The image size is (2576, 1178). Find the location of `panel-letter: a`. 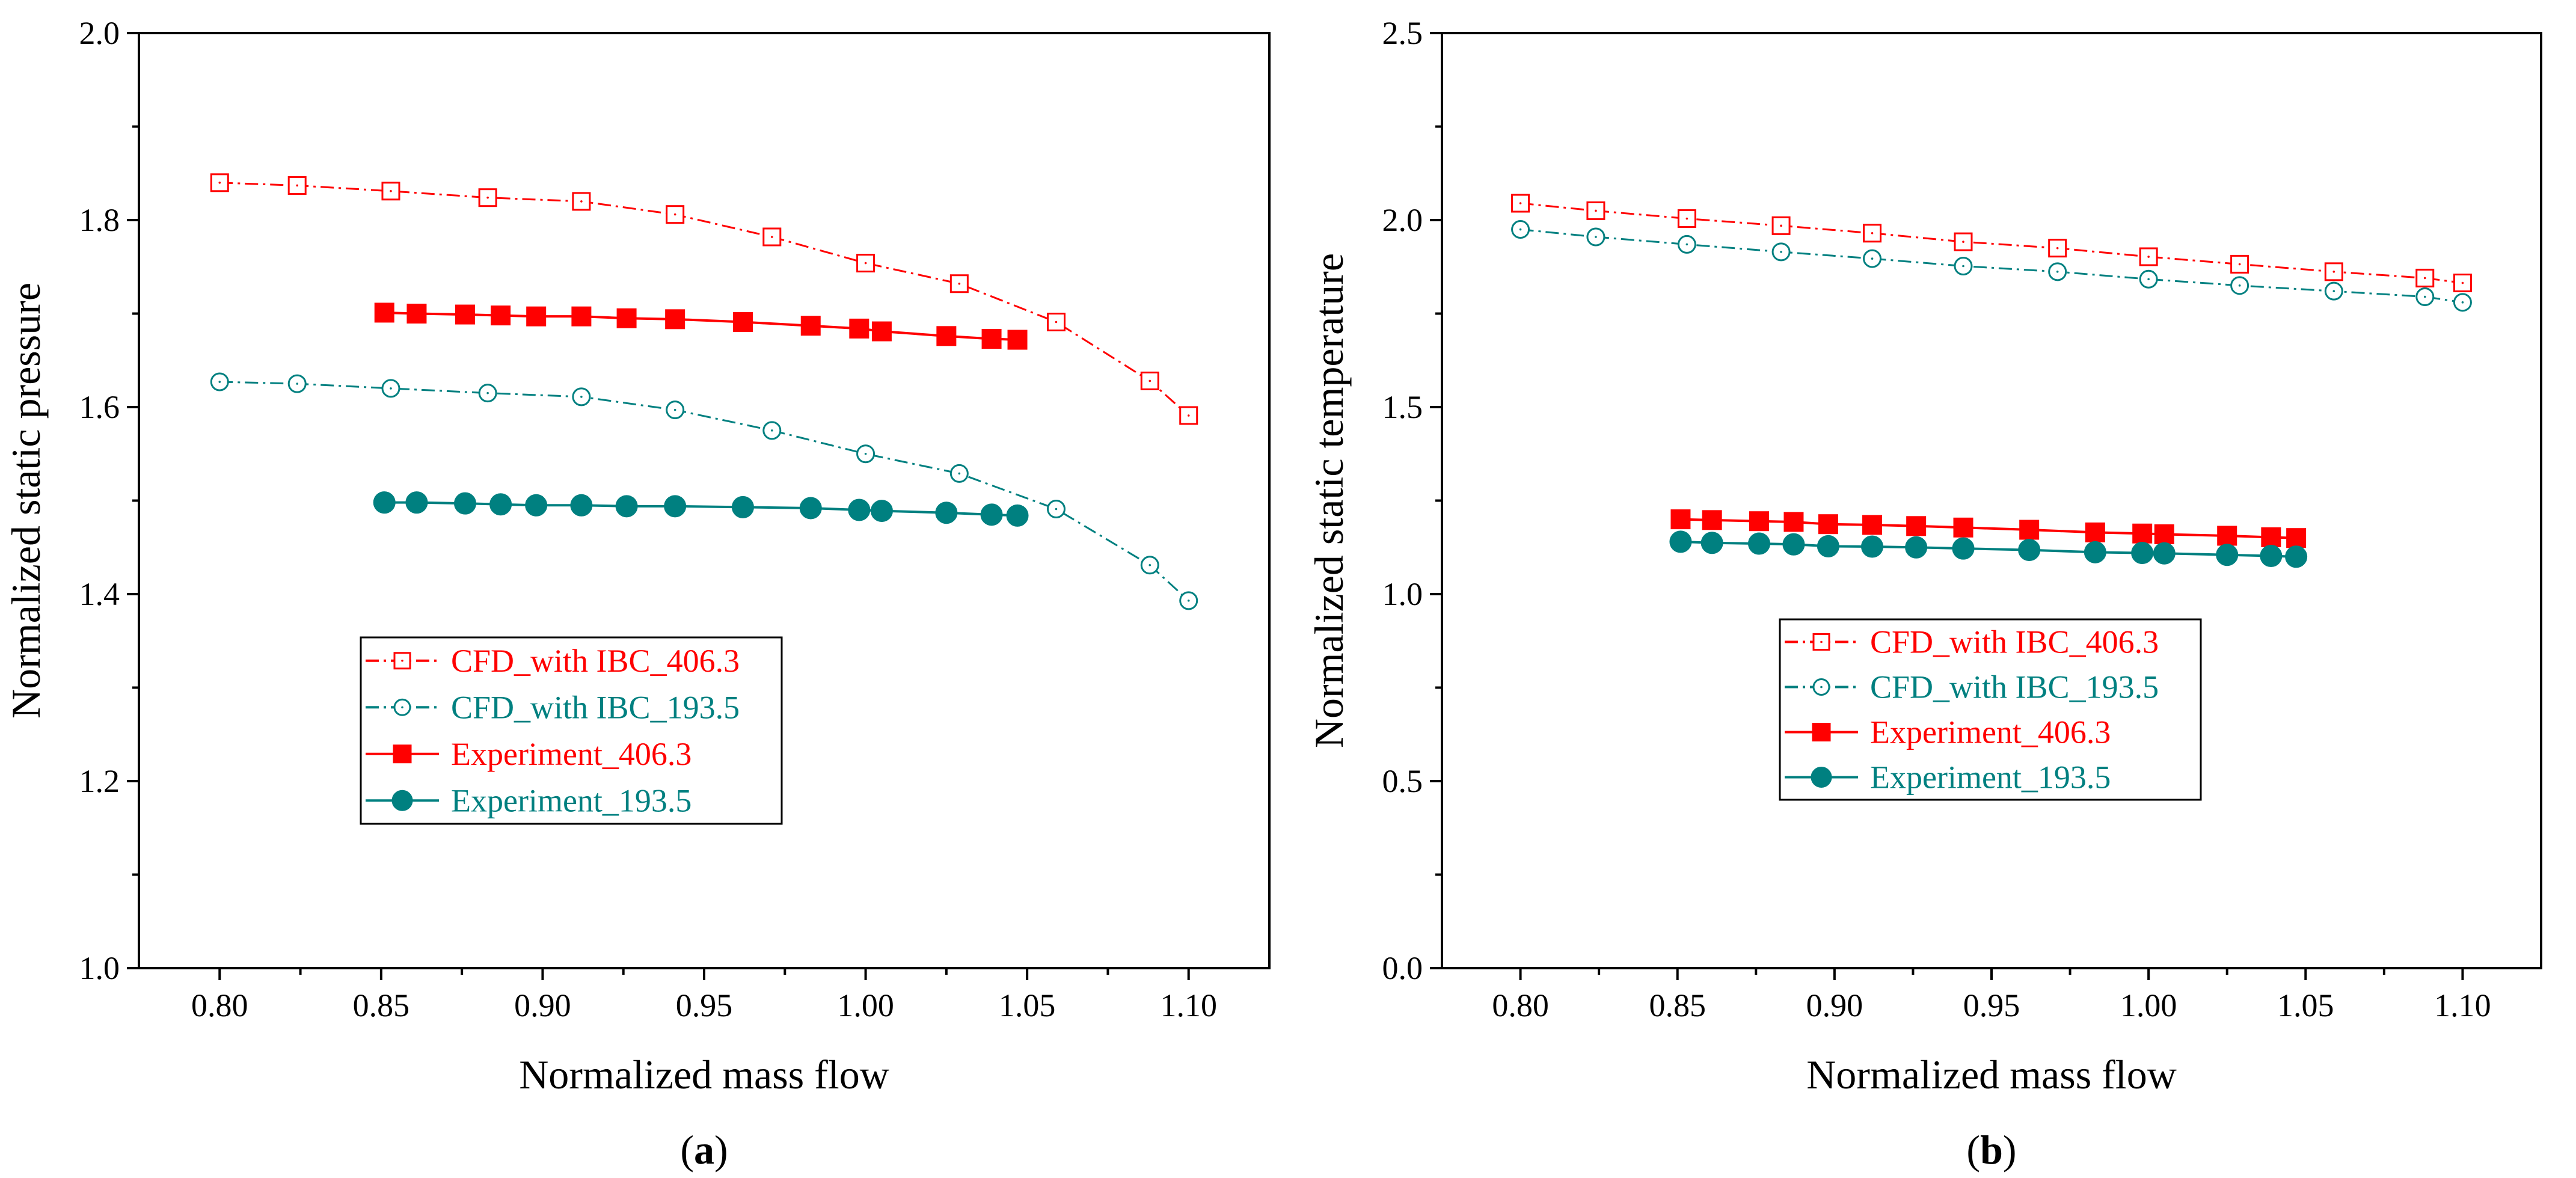

panel-letter: a is located at coordinates (704, 1150).